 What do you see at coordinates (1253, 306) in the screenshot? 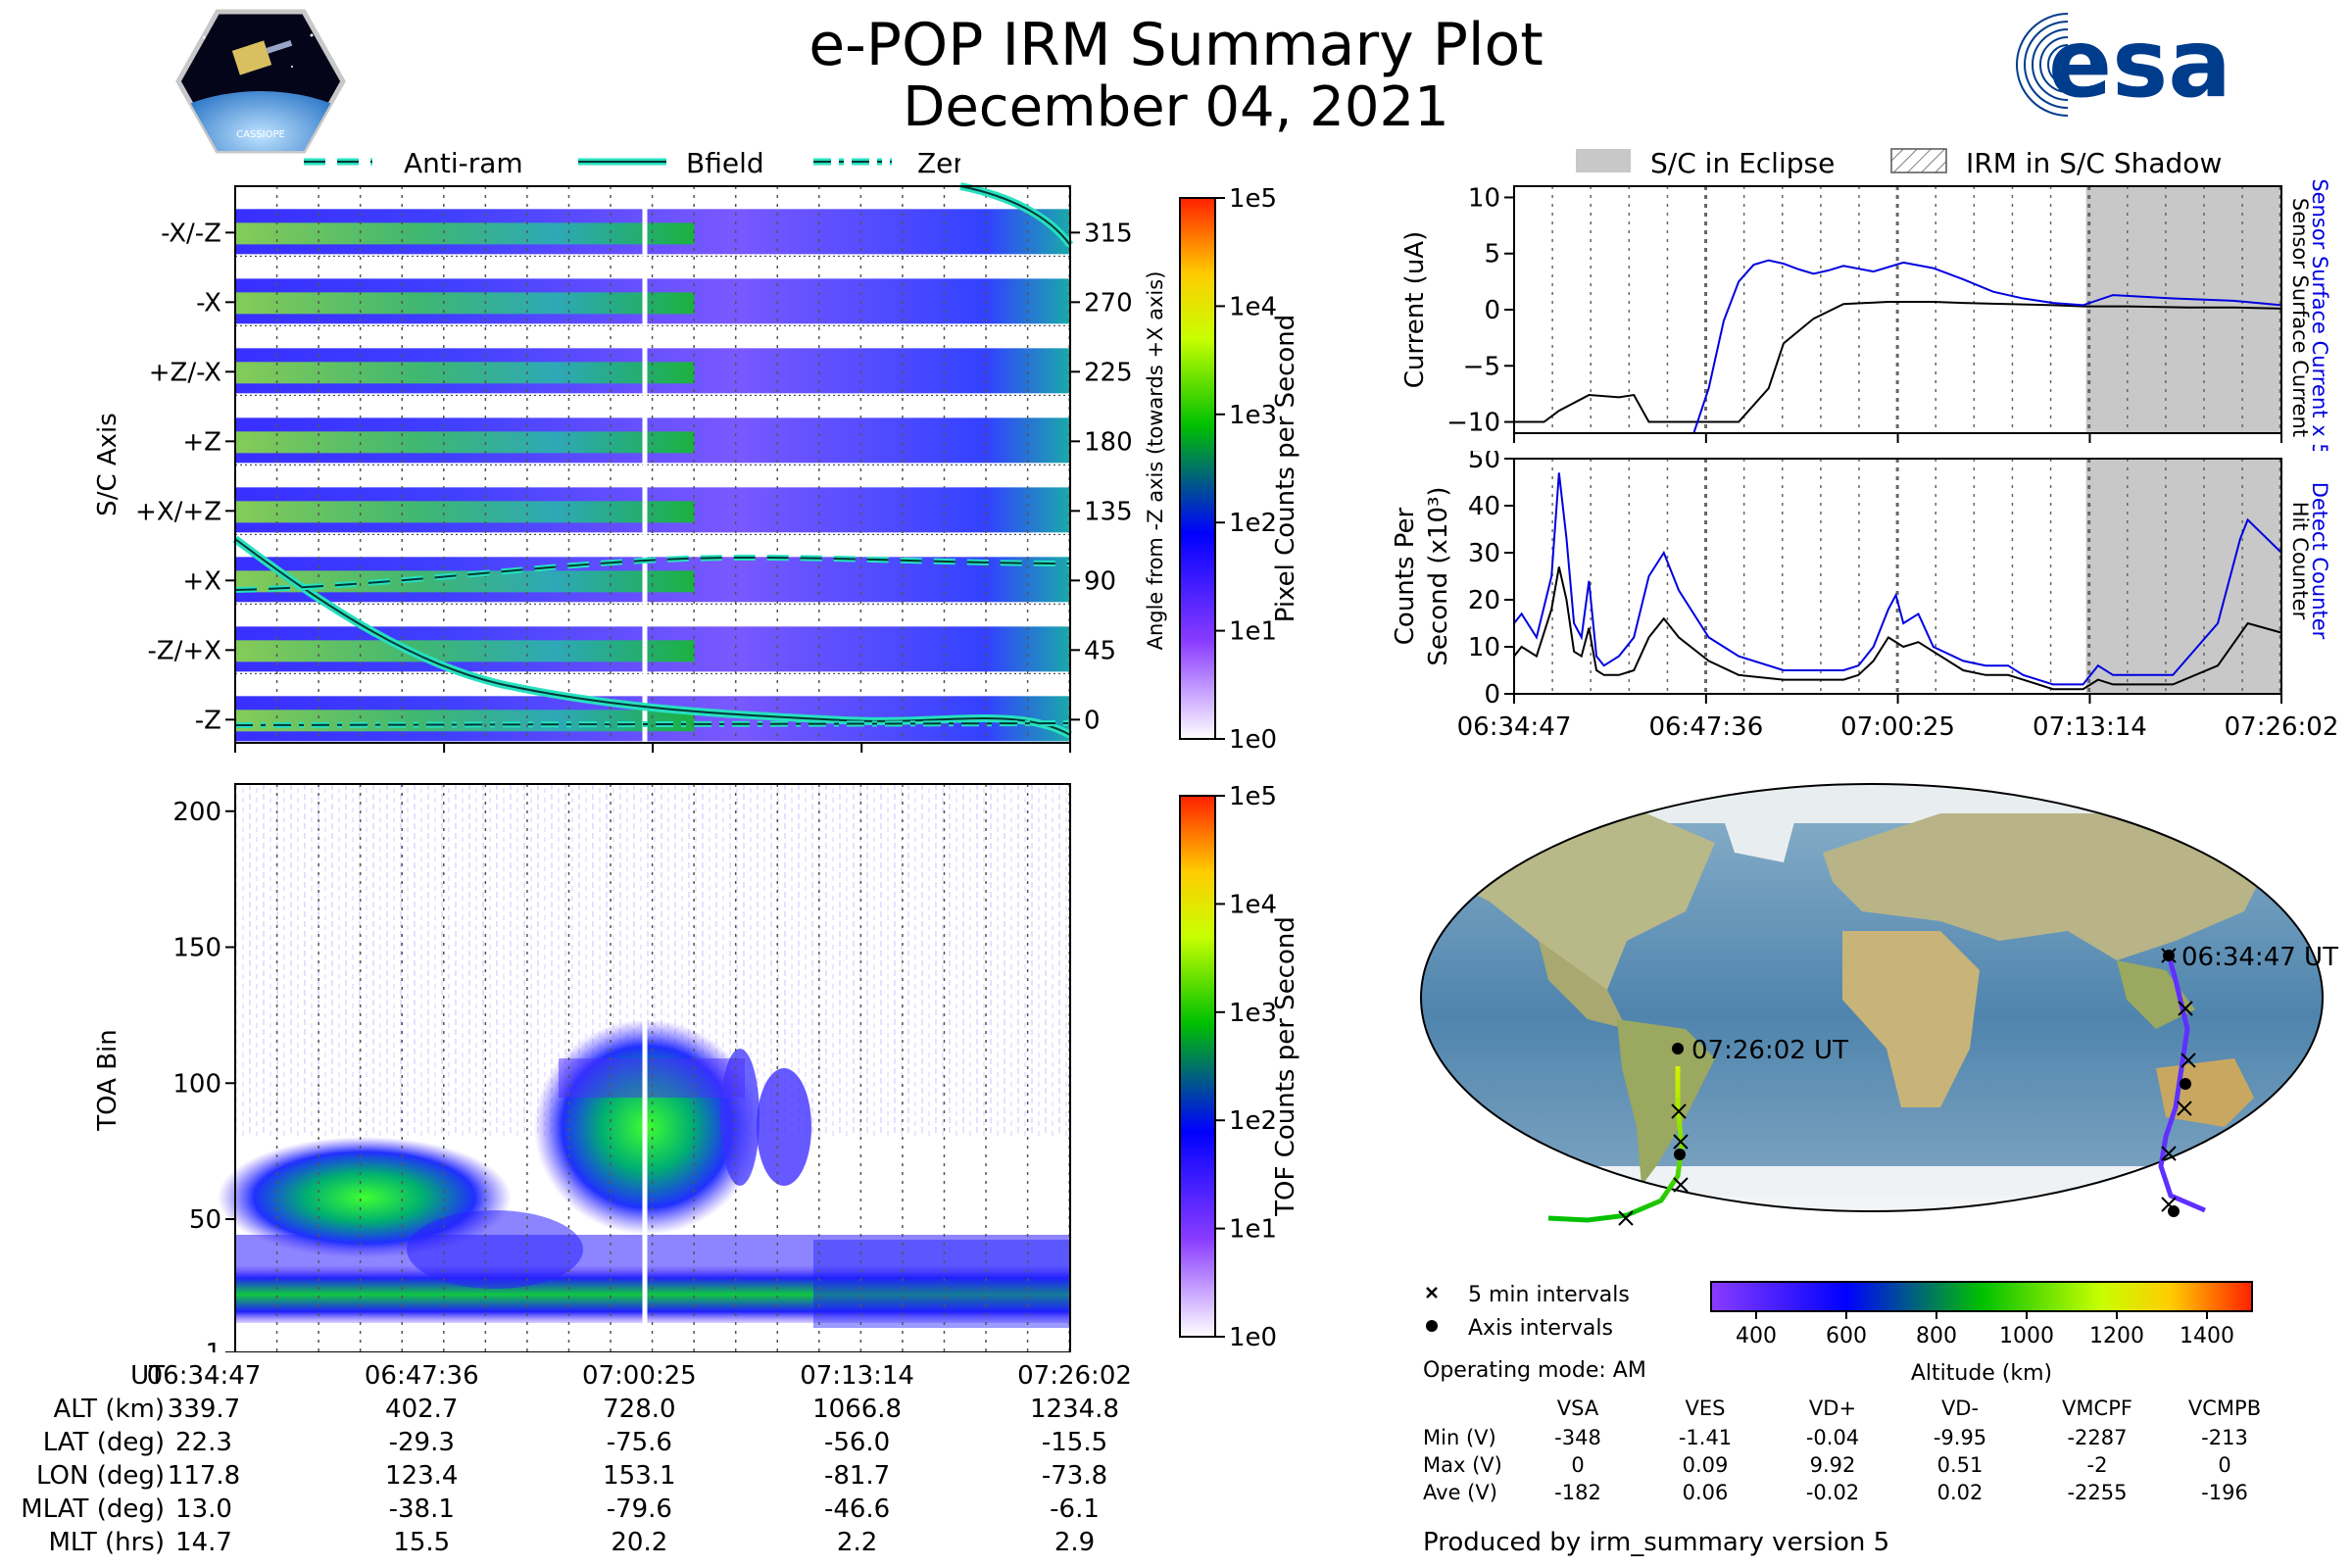
I see `colorbar-tick-label-pixel: 1e4` at bounding box center [1253, 306].